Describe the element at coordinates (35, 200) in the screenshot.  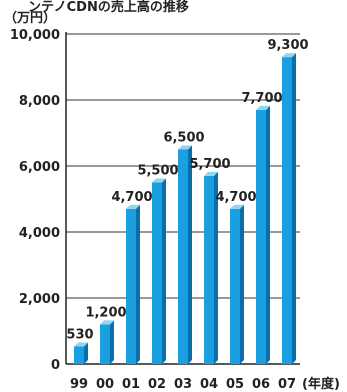
I see `y-tick-labels: 0 2,000 4,000 6,000 8,000 10,000` at that location.